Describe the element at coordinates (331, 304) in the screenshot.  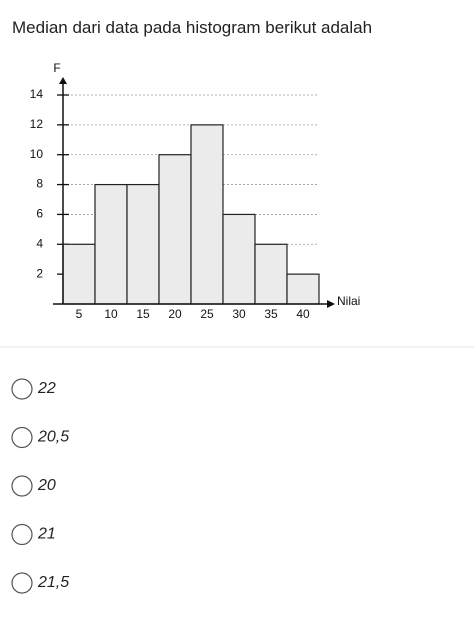
I see `x-axis-arrow` at that location.